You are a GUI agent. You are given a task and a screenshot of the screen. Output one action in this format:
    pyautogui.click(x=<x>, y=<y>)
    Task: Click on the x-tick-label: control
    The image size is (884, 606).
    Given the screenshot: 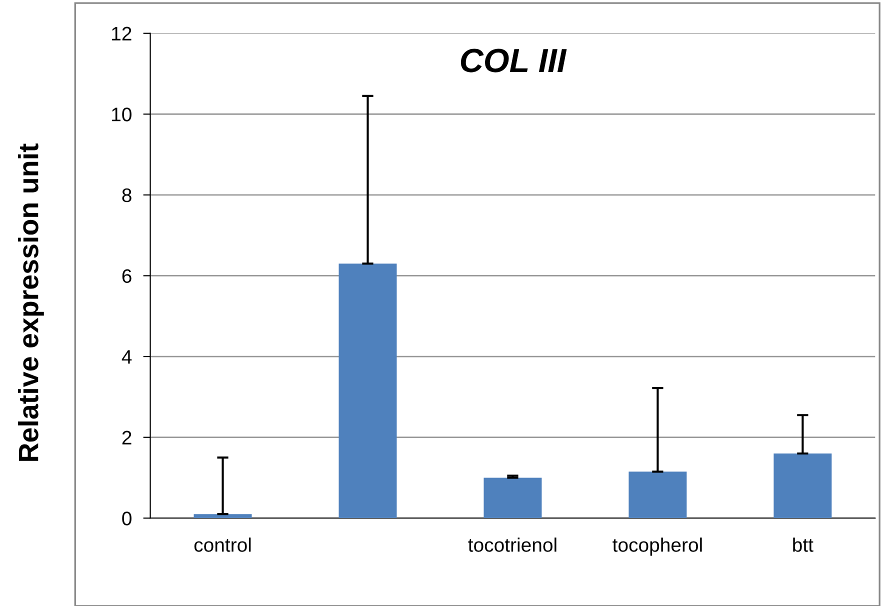 What is the action you would take?
    pyautogui.click(x=222, y=545)
    